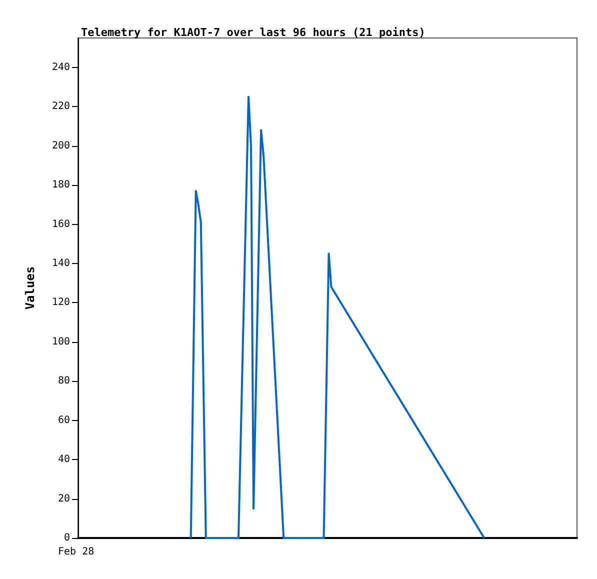 This screenshot has width=597, height=579. I want to click on y-tick-label: 180, so click(61, 185).